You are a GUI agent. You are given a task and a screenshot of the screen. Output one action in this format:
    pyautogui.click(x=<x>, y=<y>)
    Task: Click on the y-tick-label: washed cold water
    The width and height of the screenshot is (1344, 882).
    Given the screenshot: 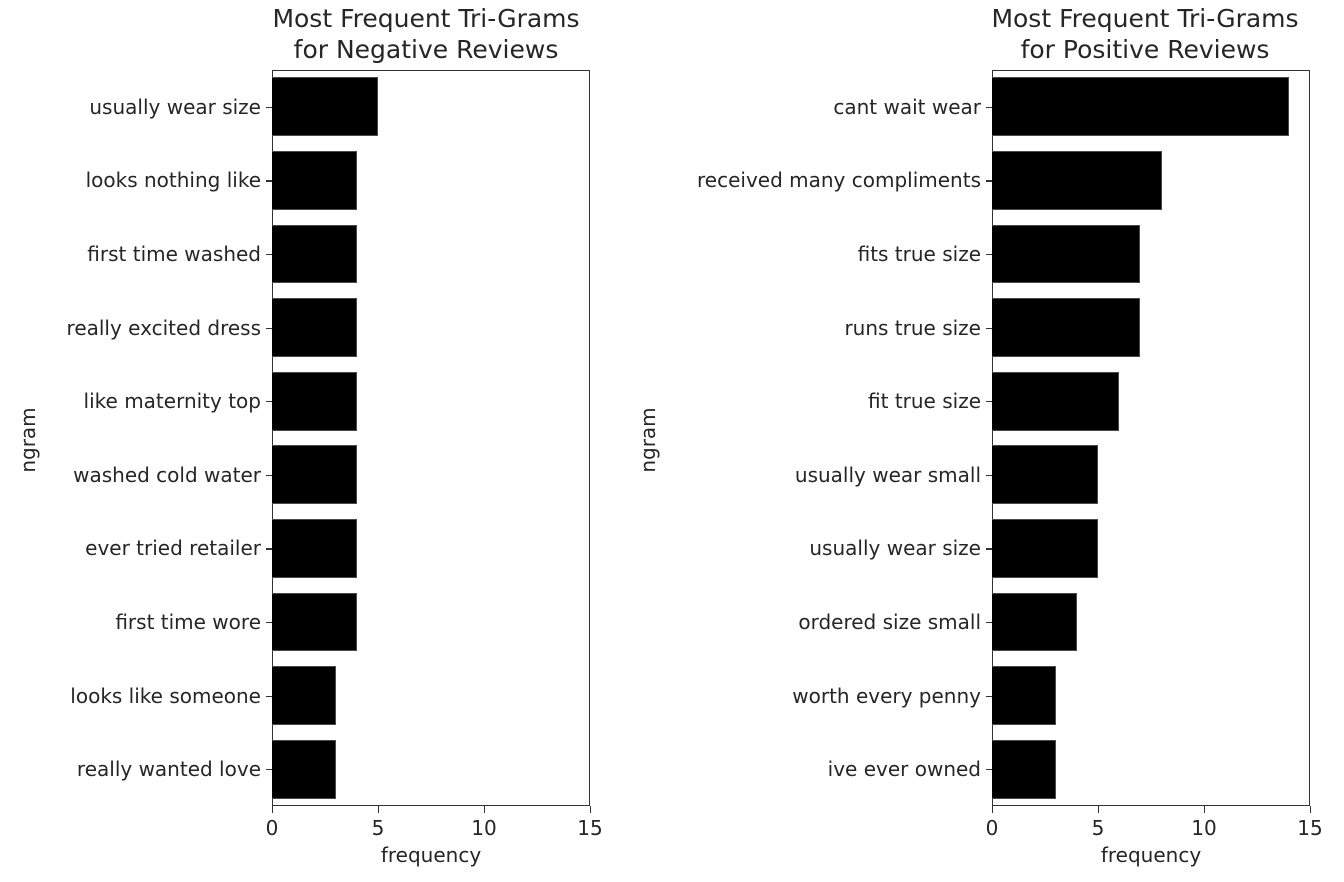 What is the action you would take?
    pyautogui.click(x=167, y=474)
    